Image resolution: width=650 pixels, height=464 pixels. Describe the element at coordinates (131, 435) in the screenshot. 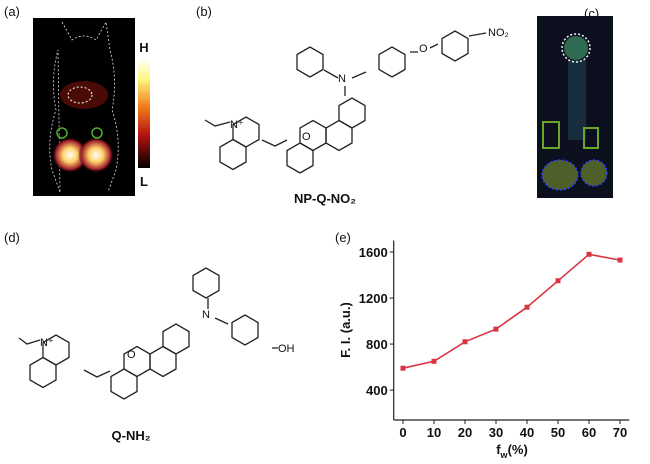

I see `compound-name: Q-NH₂` at that location.